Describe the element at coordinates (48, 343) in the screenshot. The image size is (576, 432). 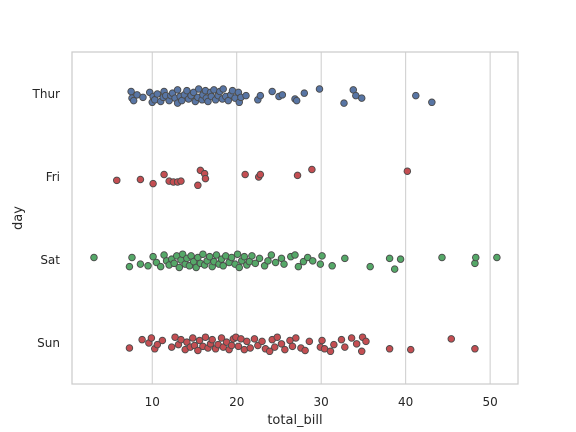
I see `y-tick-label: Sun` at that location.